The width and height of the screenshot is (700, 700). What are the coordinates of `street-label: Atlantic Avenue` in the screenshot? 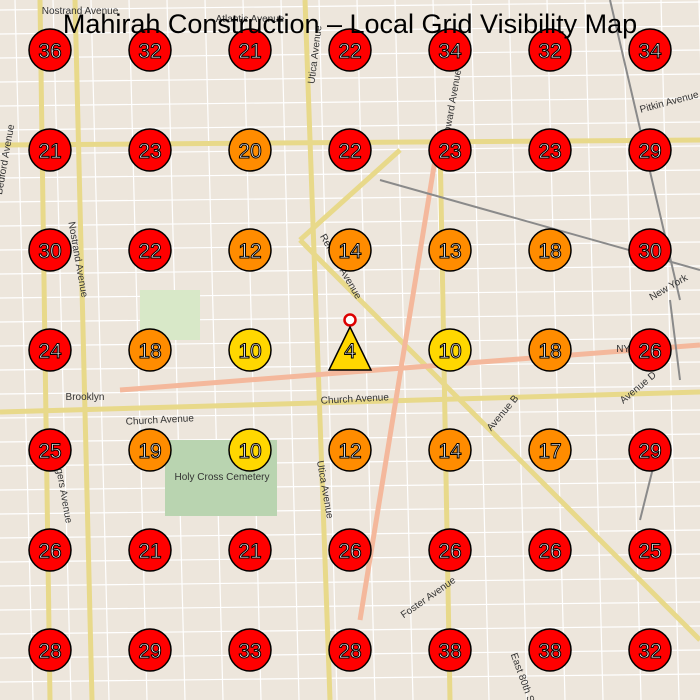 It's located at (250, 19).